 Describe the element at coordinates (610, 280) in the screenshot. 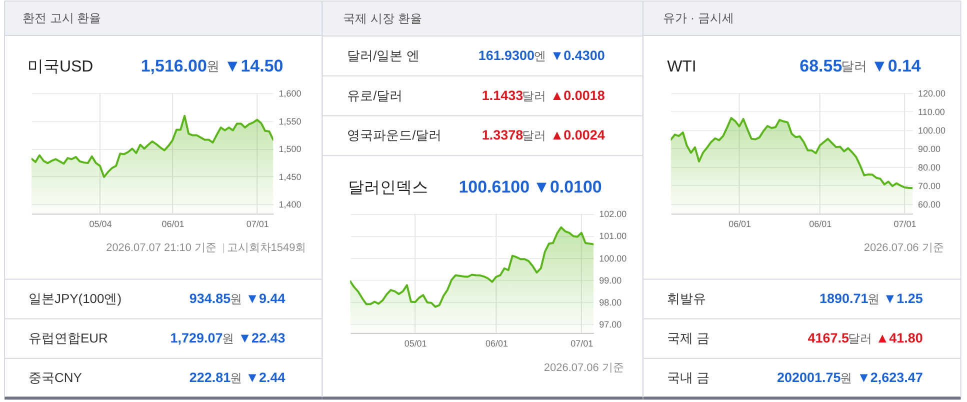

I see `y-tick-label: 99.00` at that location.